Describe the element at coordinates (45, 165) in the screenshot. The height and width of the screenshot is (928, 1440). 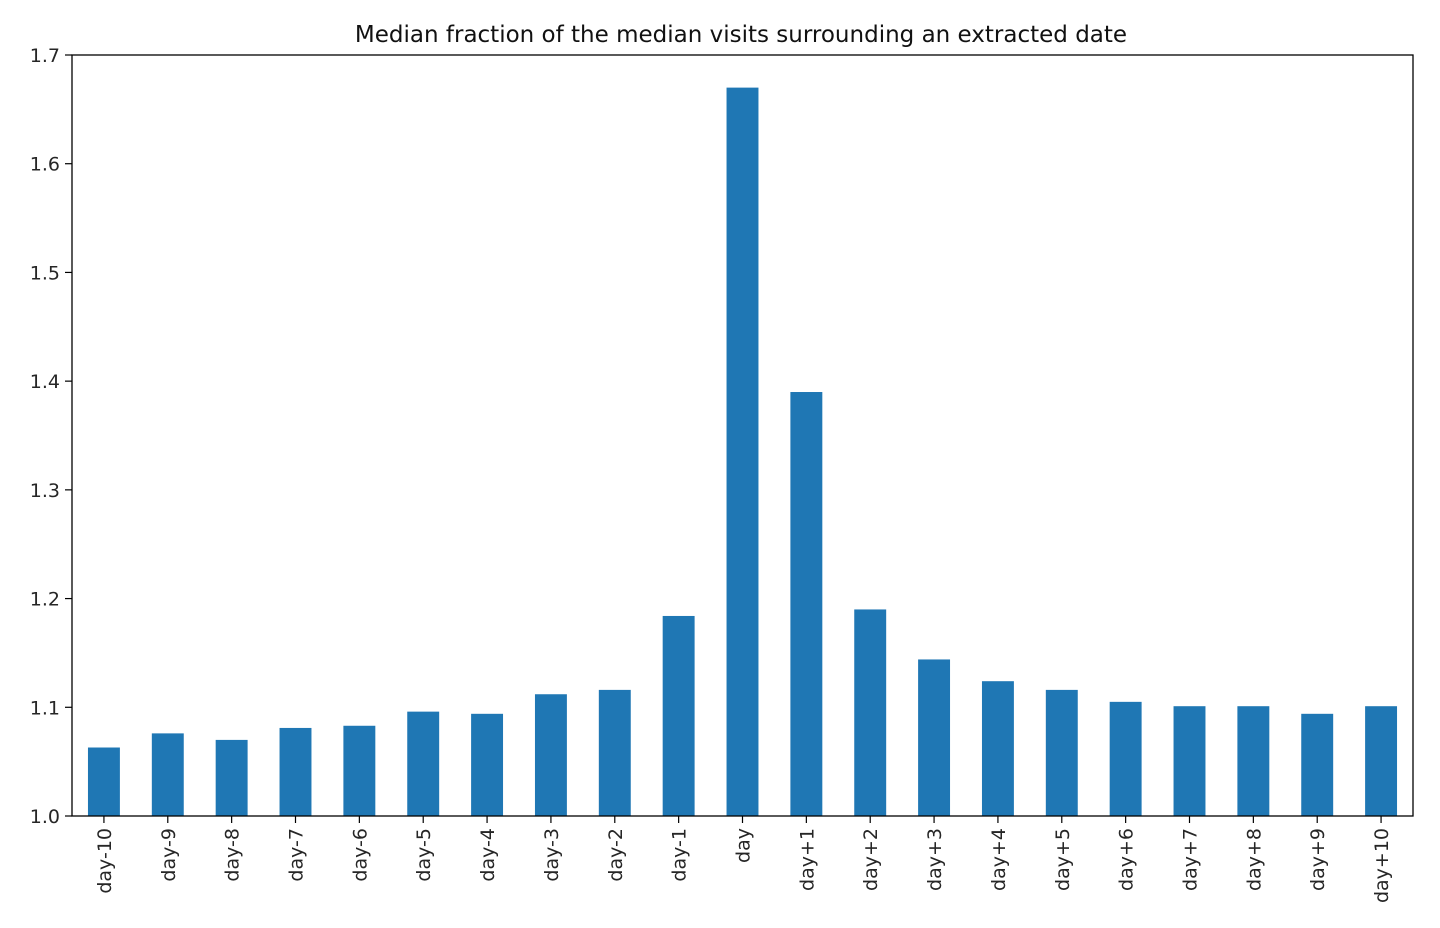
I see `y-tick-label: 1.6` at that location.